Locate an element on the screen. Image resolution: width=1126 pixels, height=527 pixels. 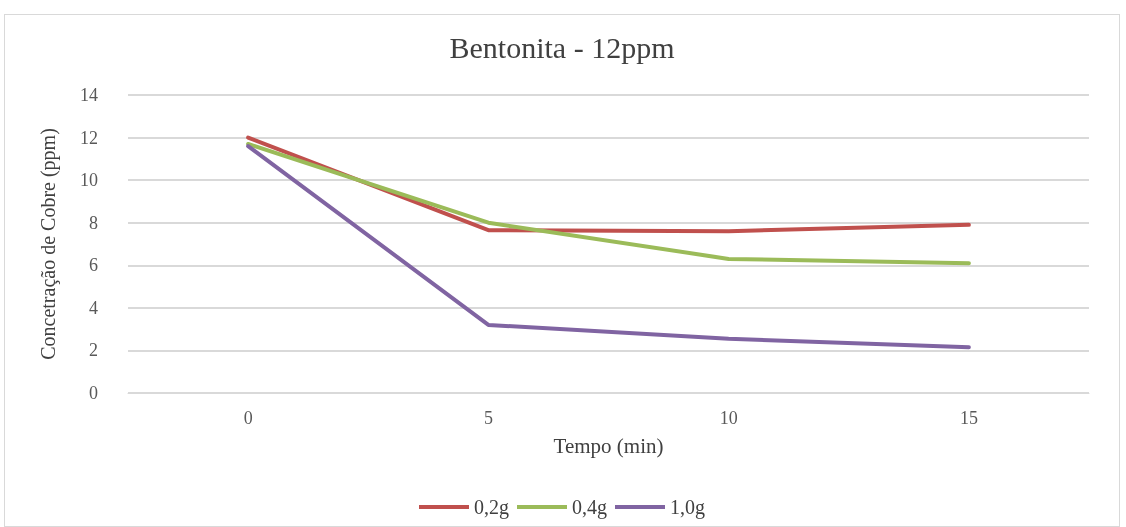
y-tick-label: 4 is located at coordinates (93, 307).